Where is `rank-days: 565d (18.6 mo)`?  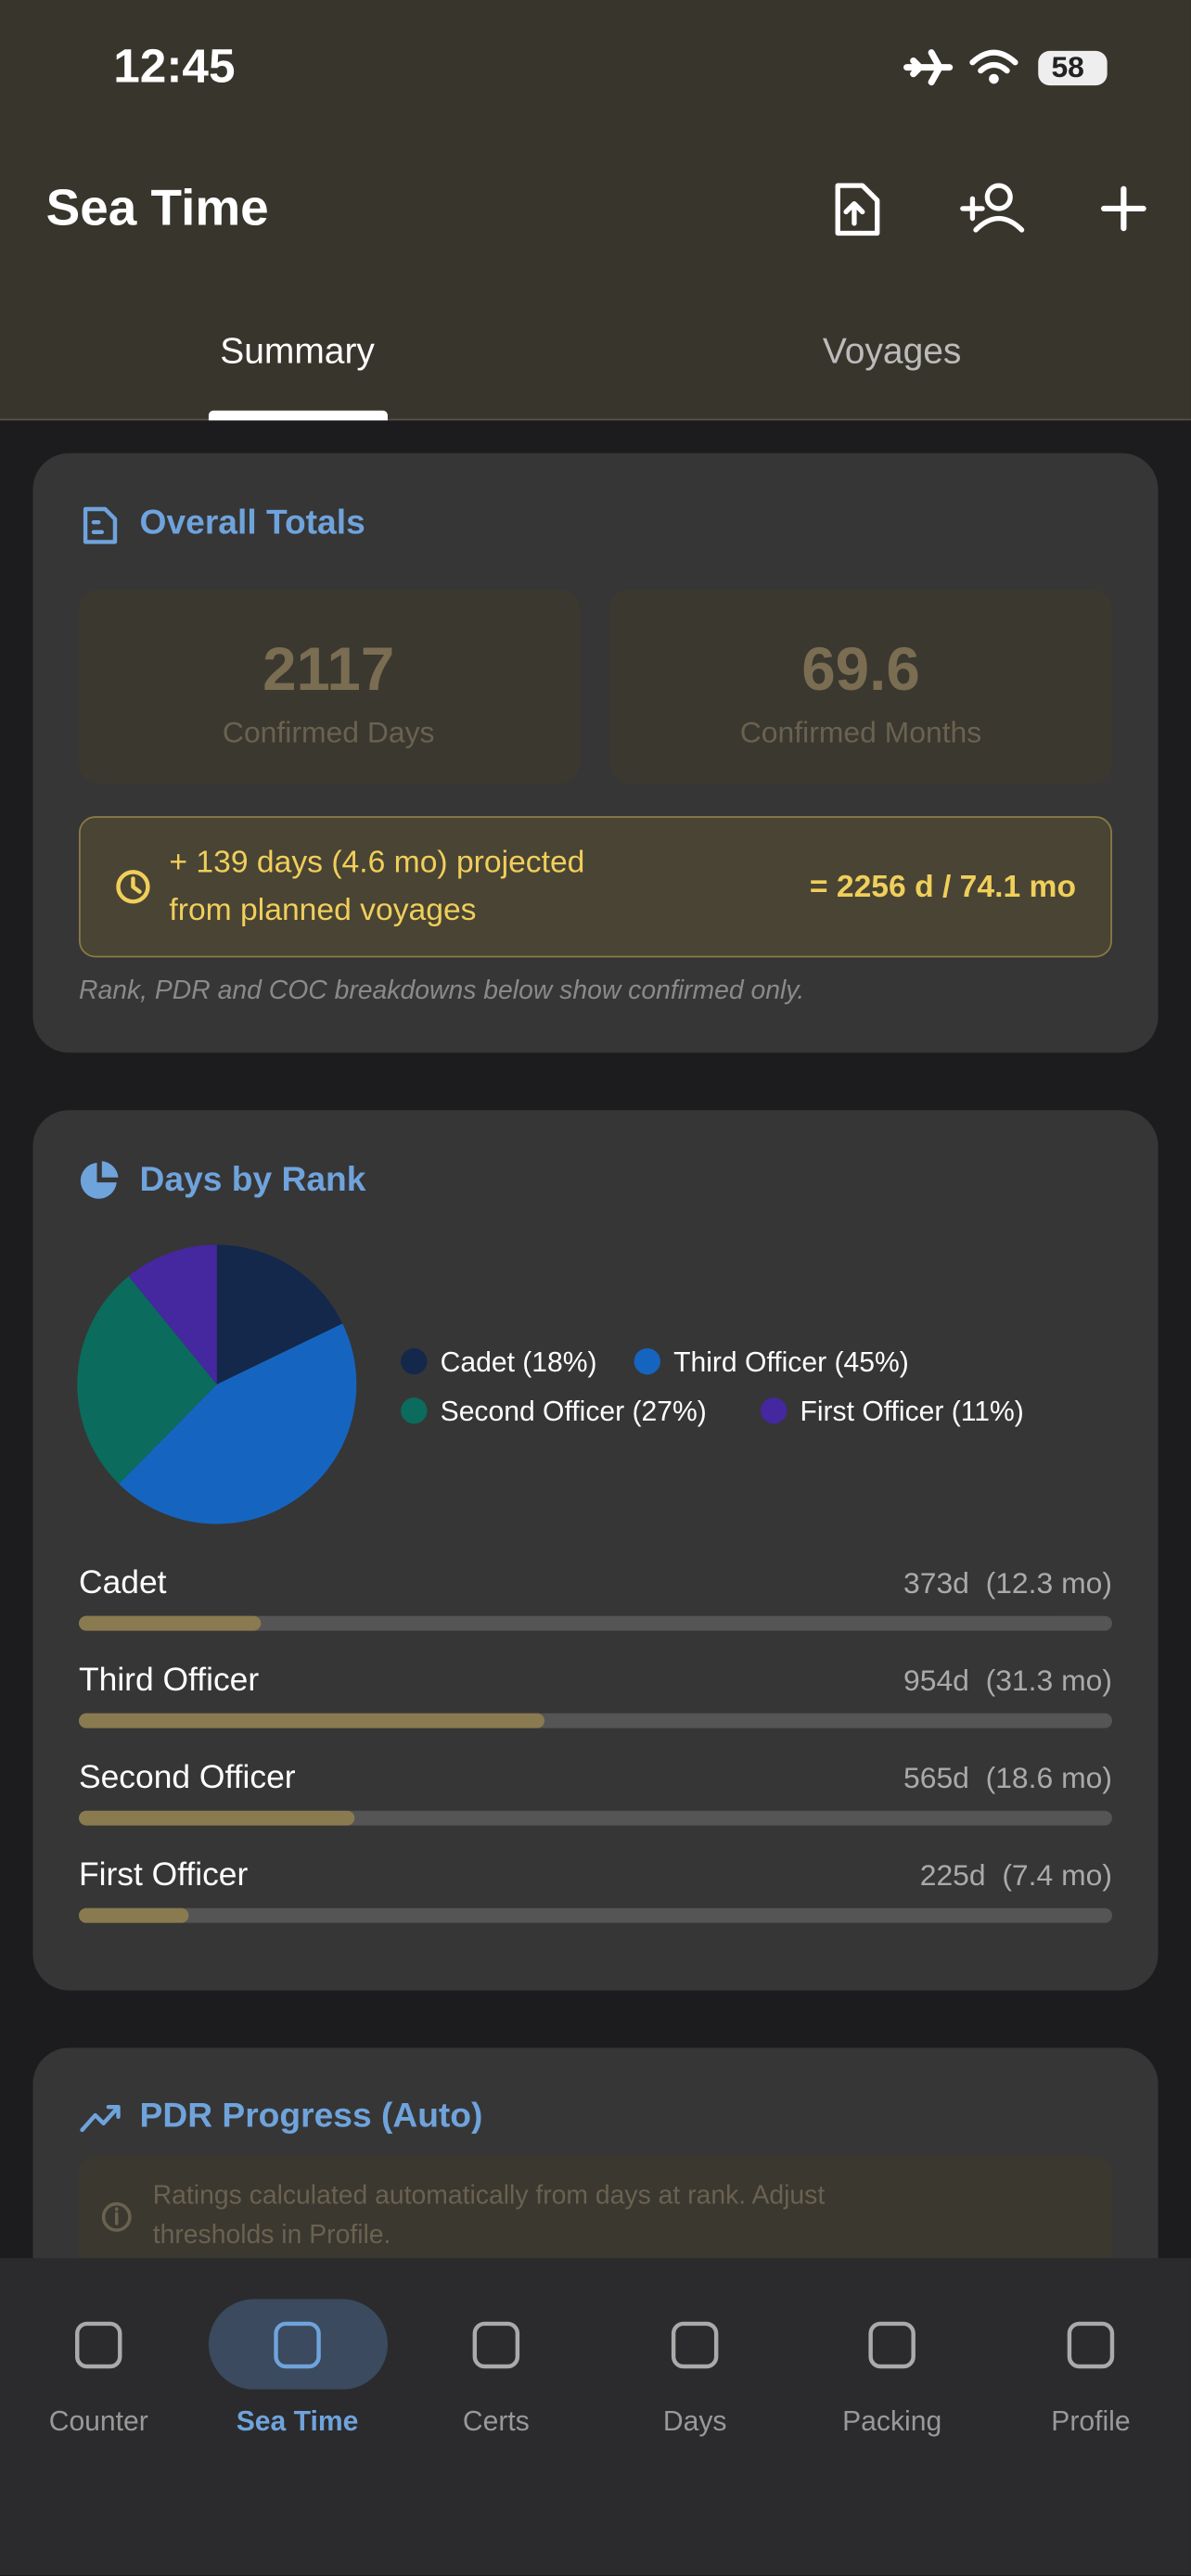
rank-days: 565d (18.6 mo) is located at coordinates (1007, 1778).